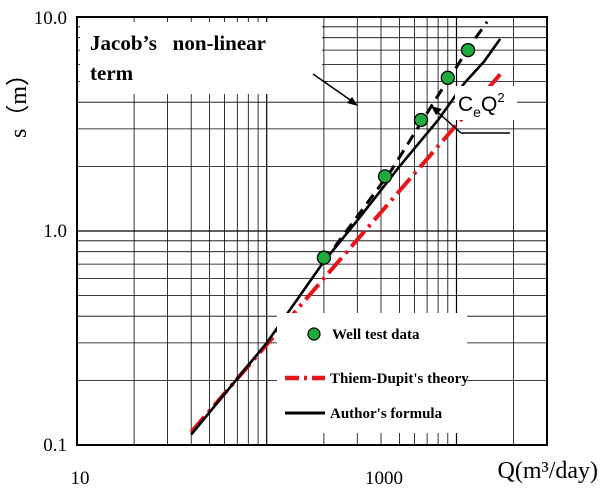 The width and height of the screenshot is (602, 490). What do you see at coordinates (80, 478) in the screenshot?
I see `x-tick-label-10: 10` at bounding box center [80, 478].